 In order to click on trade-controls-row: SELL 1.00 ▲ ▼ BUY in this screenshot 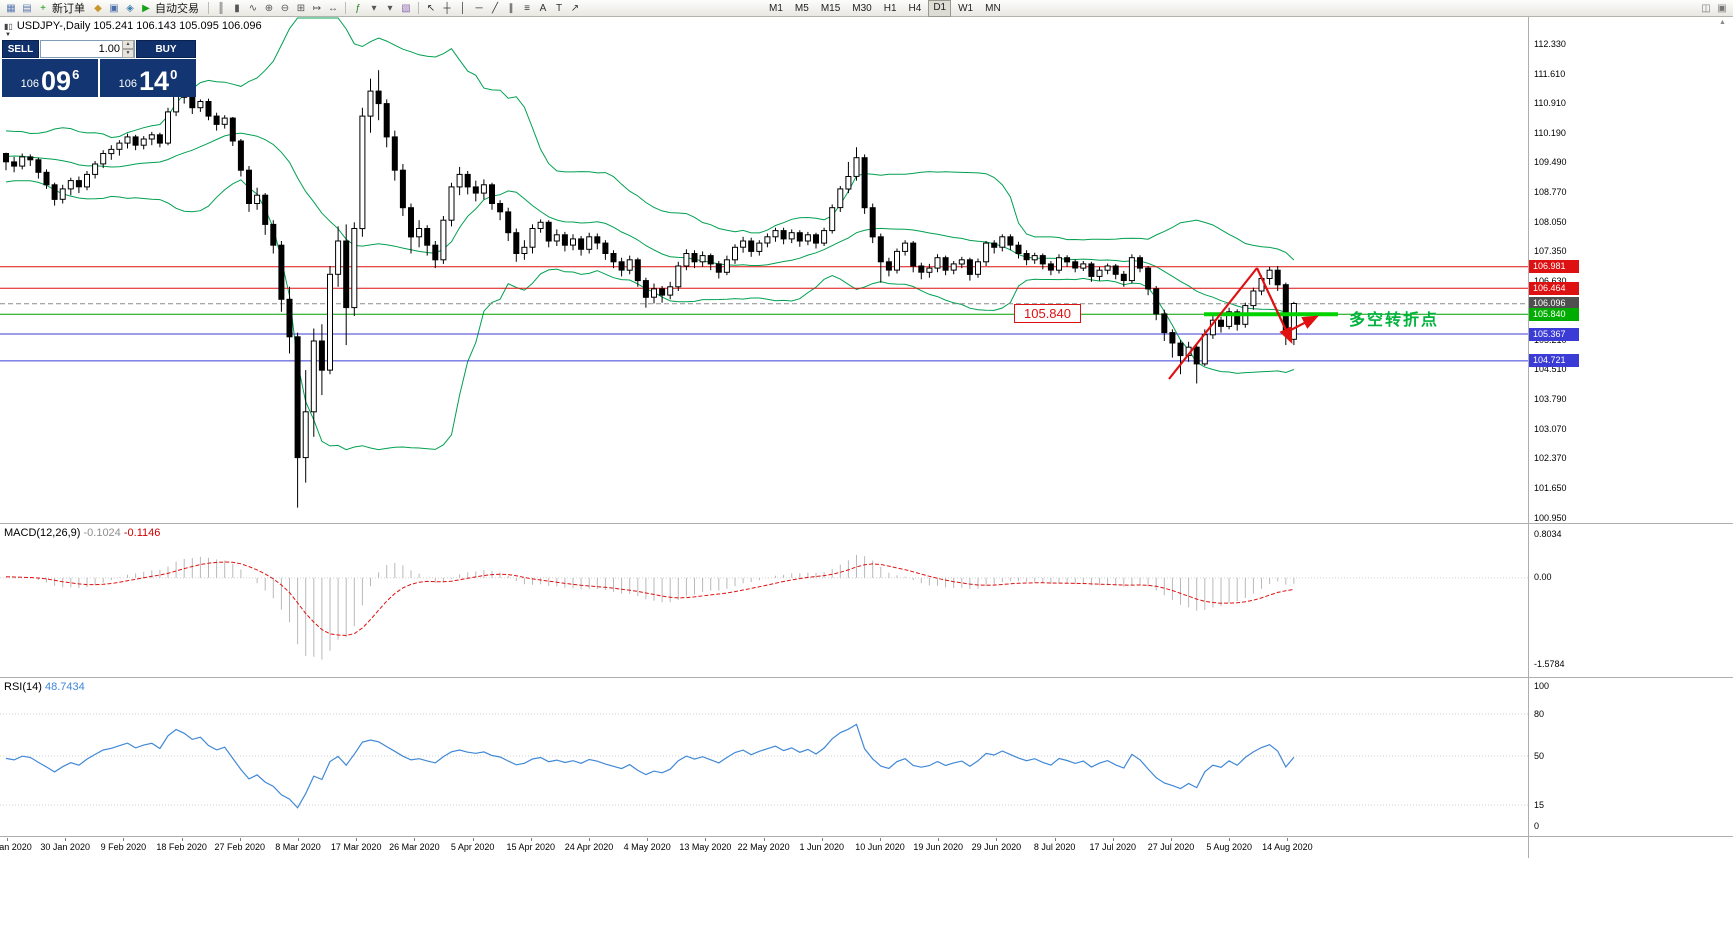, I will do `click(99, 49)`.